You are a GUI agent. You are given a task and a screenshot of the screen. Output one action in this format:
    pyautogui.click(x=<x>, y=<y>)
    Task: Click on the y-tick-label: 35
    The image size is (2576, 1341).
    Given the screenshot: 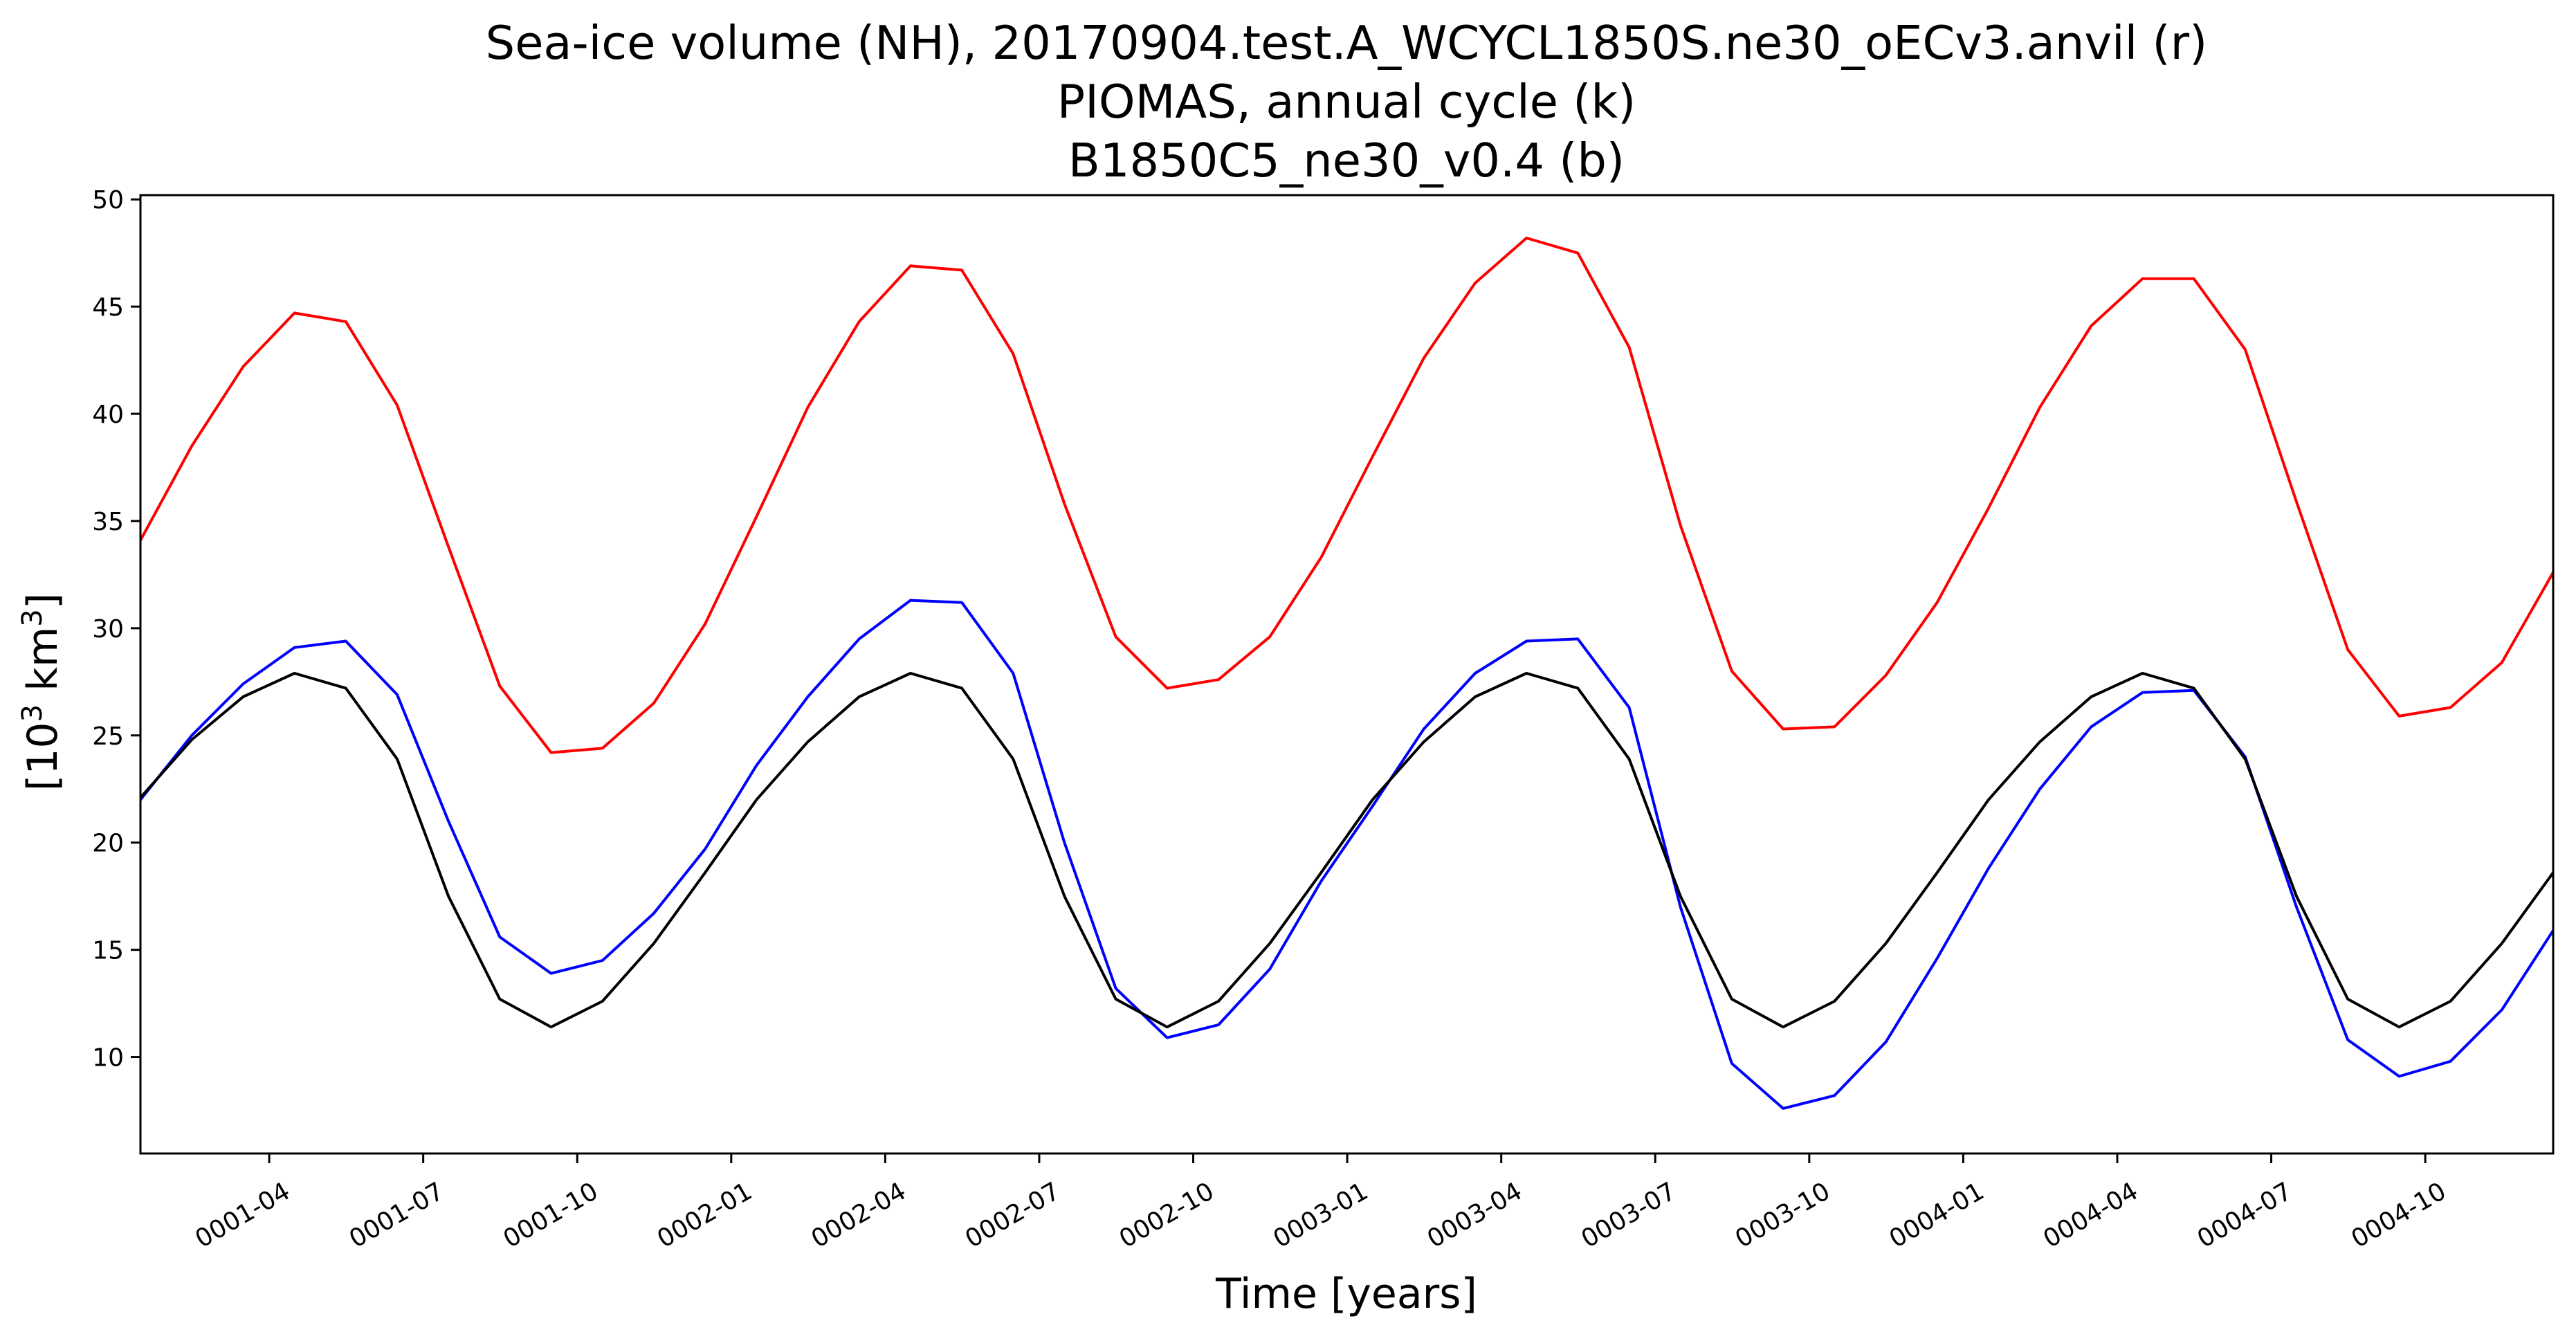 What is the action you would take?
    pyautogui.click(x=108, y=522)
    